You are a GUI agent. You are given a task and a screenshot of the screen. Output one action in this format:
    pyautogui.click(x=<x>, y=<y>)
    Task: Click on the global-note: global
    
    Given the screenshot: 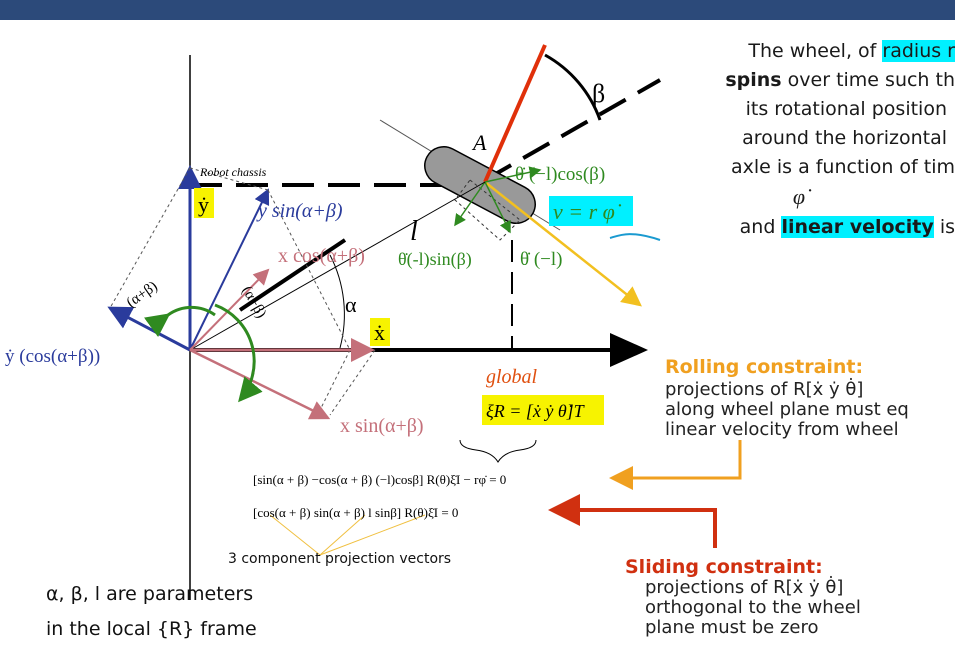 What is the action you would take?
    pyautogui.click(x=512, y=377)
    